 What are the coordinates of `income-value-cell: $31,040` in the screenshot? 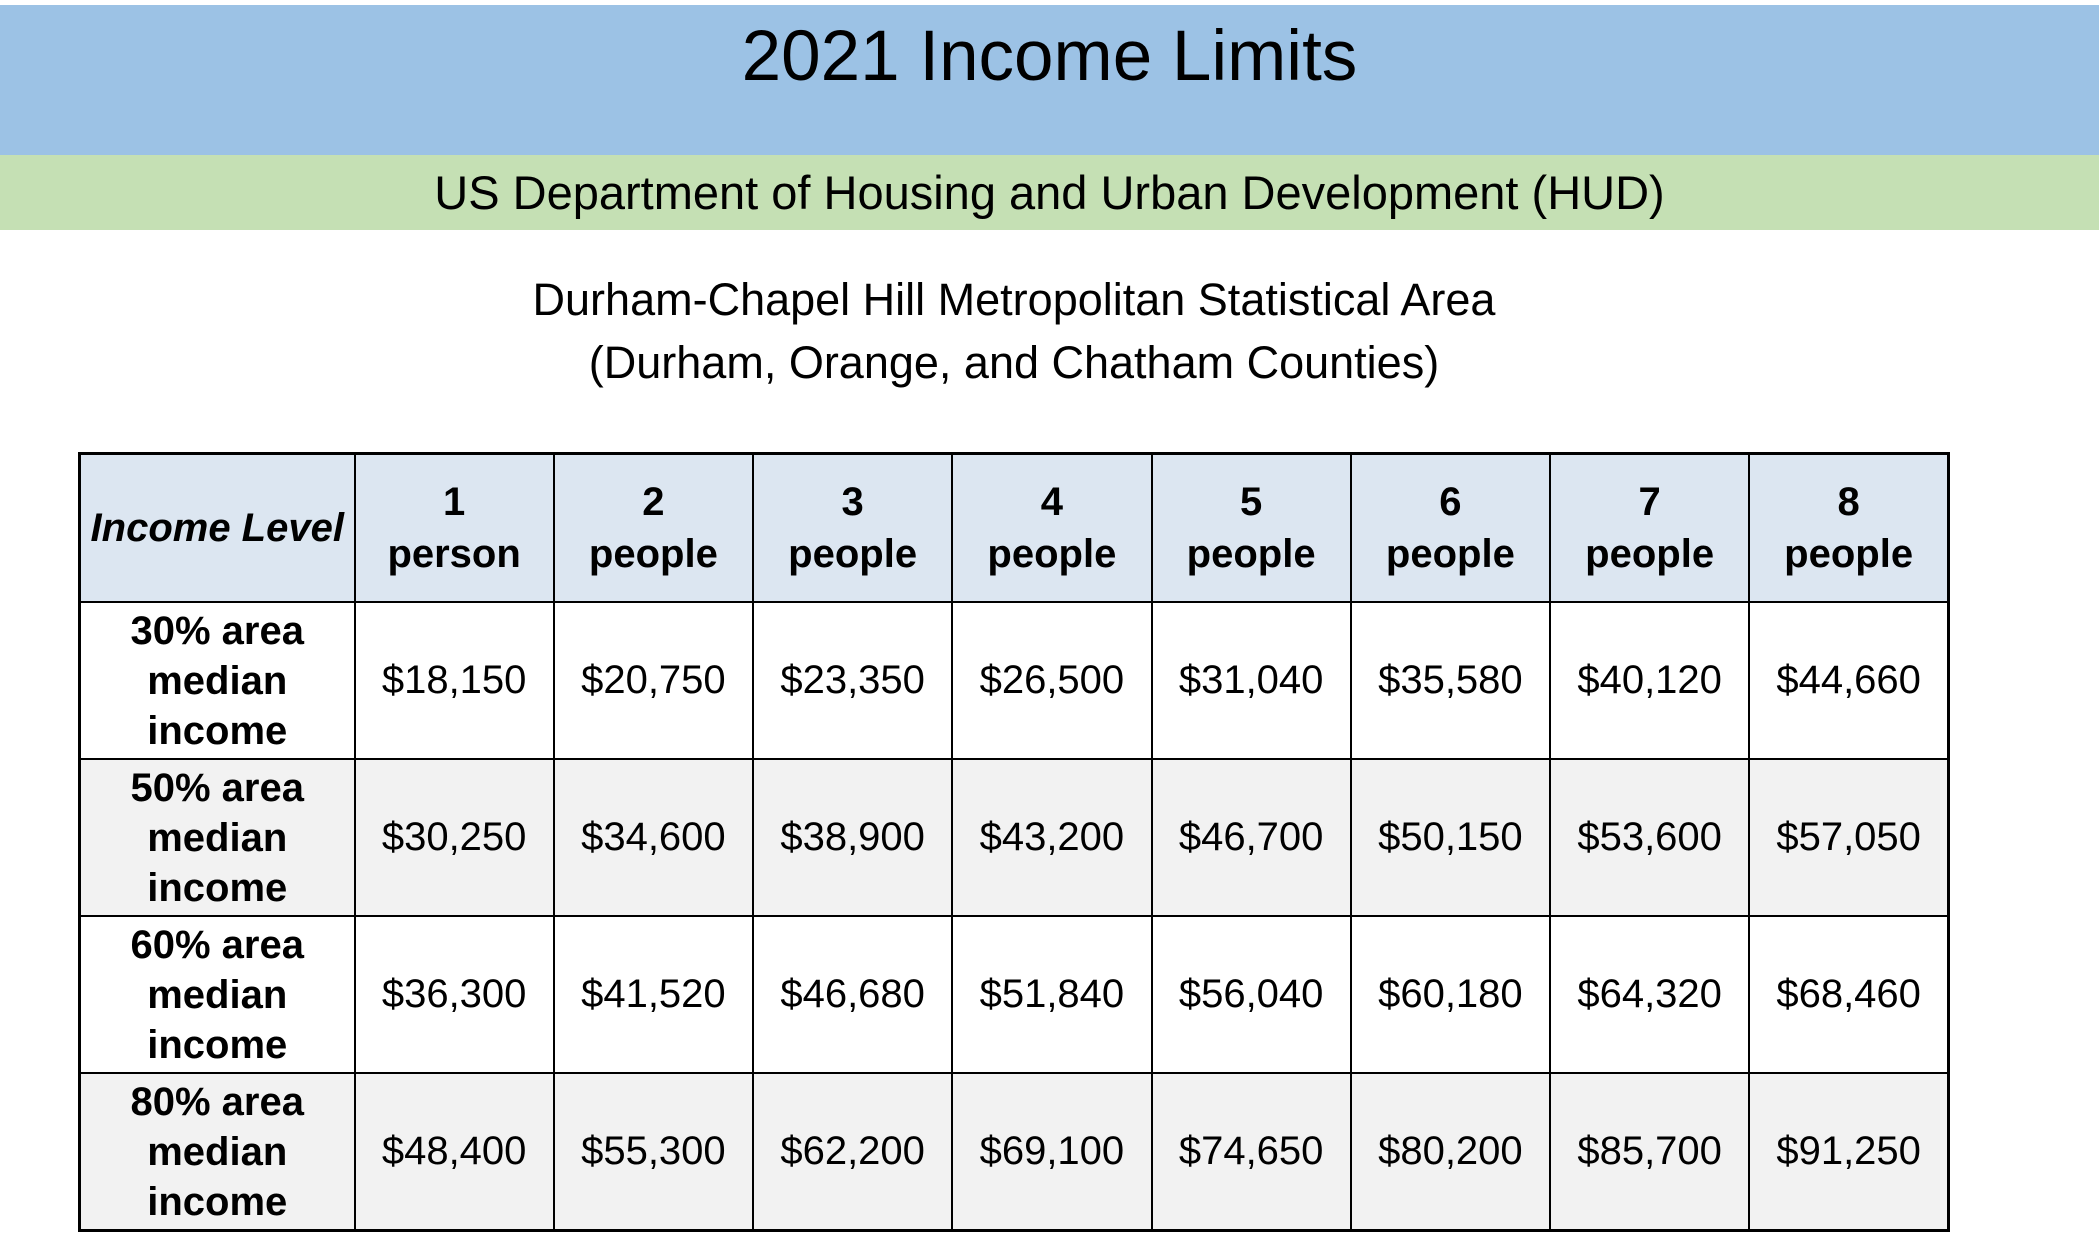 It's located at (1251, 680).